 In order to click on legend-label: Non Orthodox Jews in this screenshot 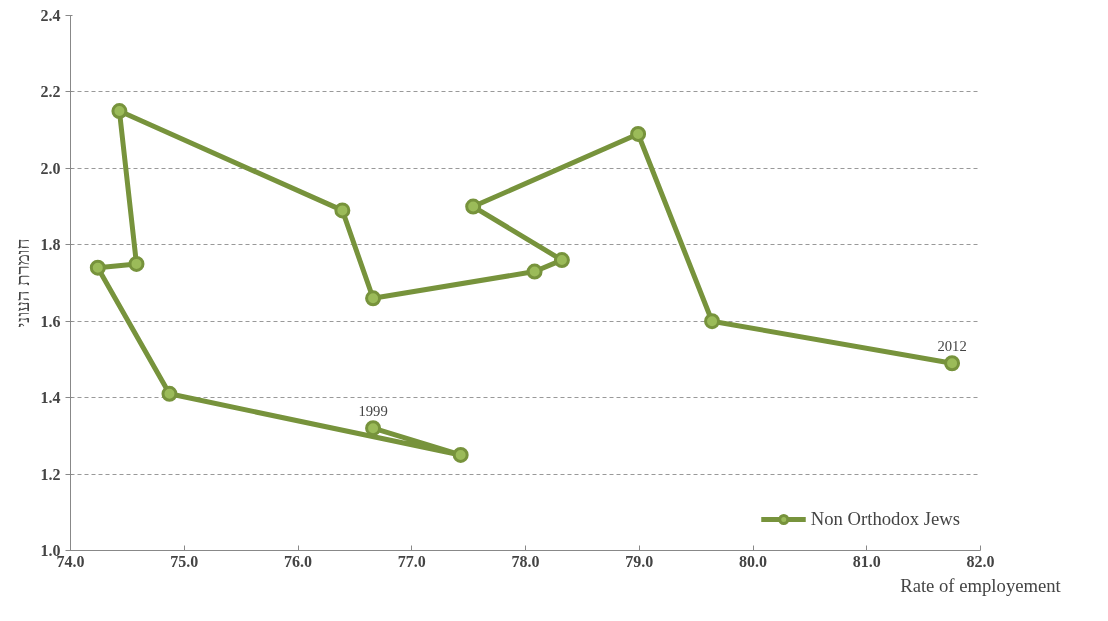, I will do `click(885, 519)`.